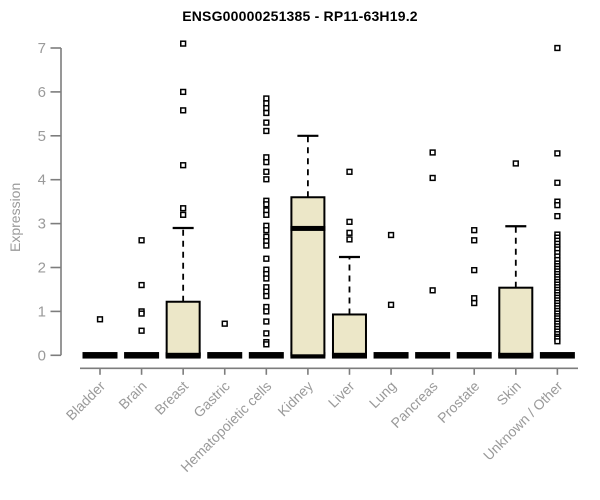 The width and height of the screenshot is (600, 500). I want to click on y-tick-label: 7, so click(42, 48).